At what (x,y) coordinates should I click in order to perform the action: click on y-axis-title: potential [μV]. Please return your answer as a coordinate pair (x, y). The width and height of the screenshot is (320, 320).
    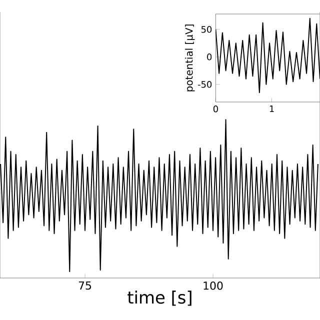
    Looking at the image, I should click on (190, 58).